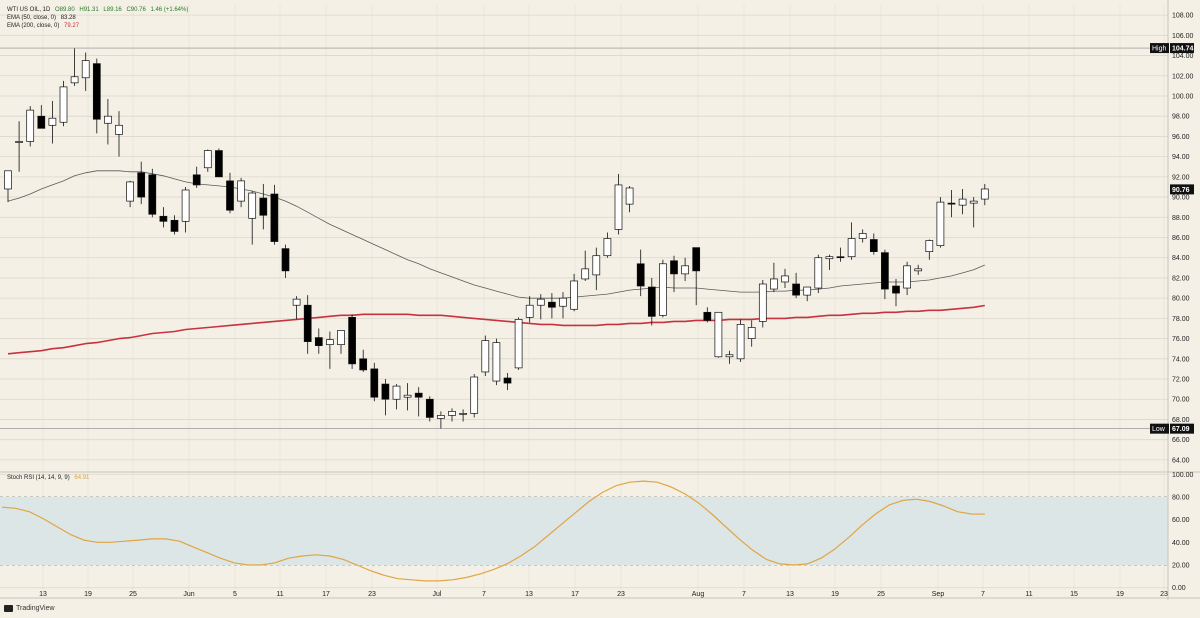  What do you see at coordinates (188, 594) in the screenshot?
I see `time-tick-label: Jun` at bounding box center [188, 594].